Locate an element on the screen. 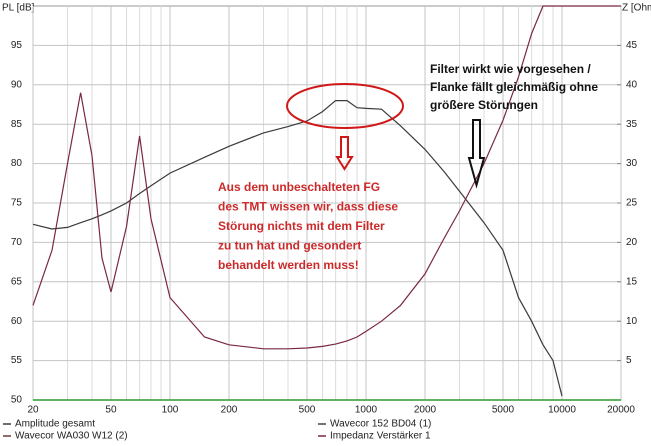 This screenshot has width=651, height=446. red-arrow is located at coordinates (344, 153).